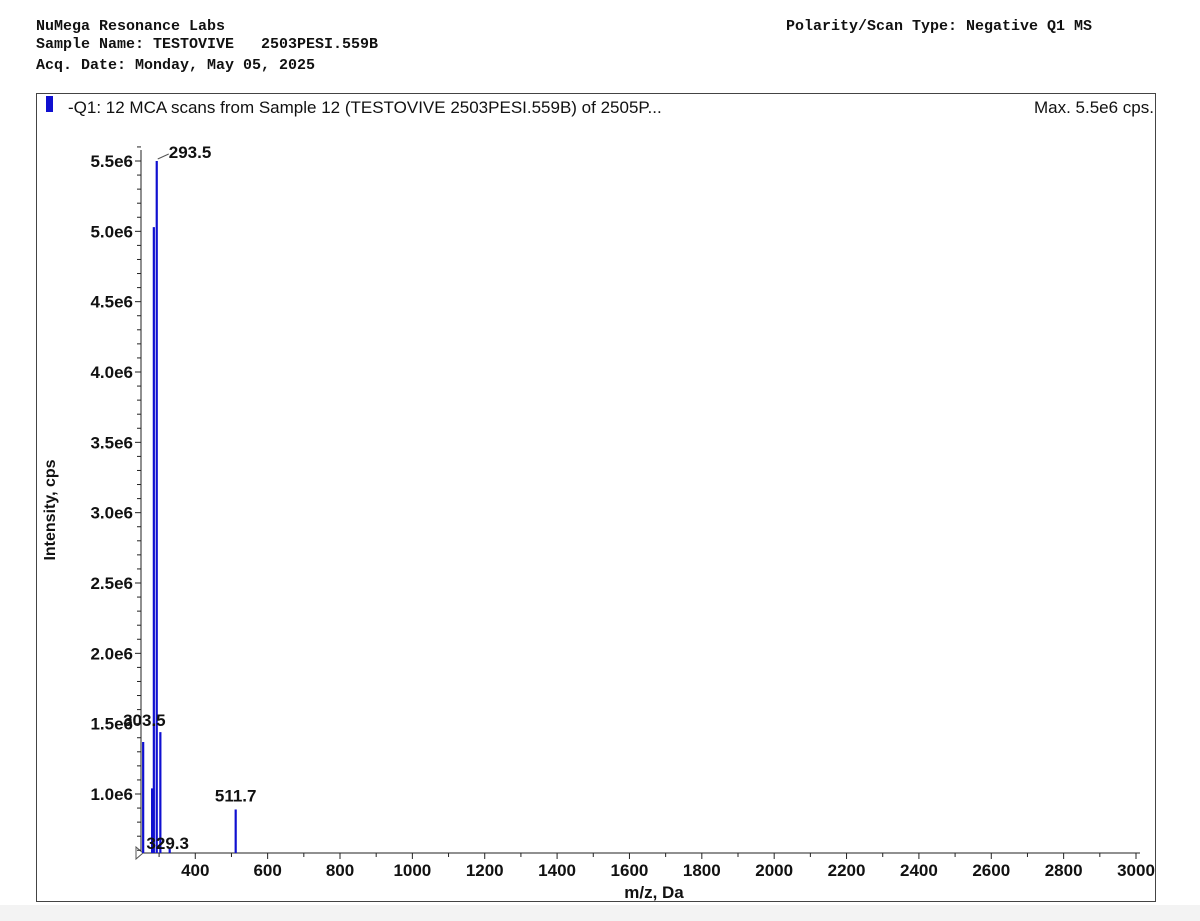 Image resolution: width=1200 pixels, height=921 pixels. What do you see at coordinates (111, 513) in the screenshot?
I see `y-tick-label: 3.0e6` at bounding box center [111, 513].